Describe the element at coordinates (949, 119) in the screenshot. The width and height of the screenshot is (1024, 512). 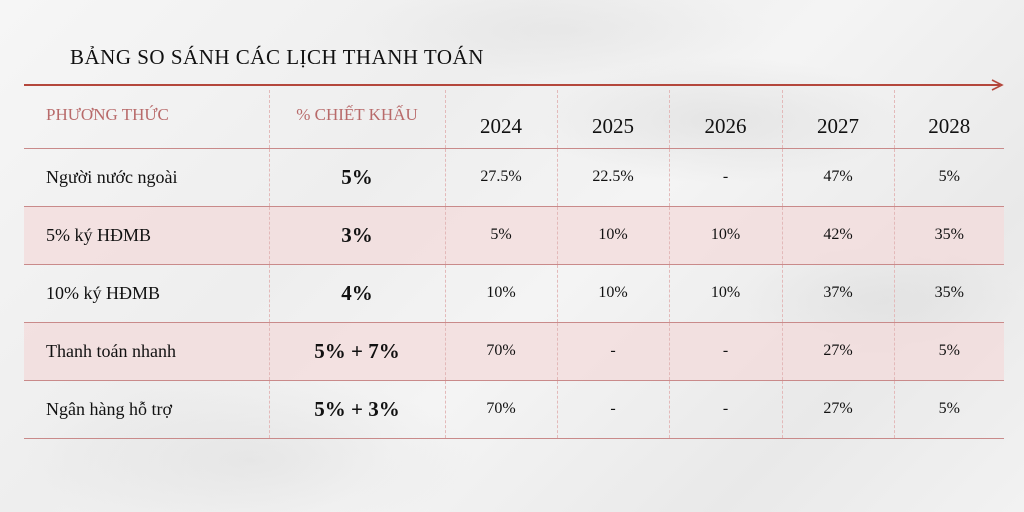
I see `header-year: 2028` at that location.